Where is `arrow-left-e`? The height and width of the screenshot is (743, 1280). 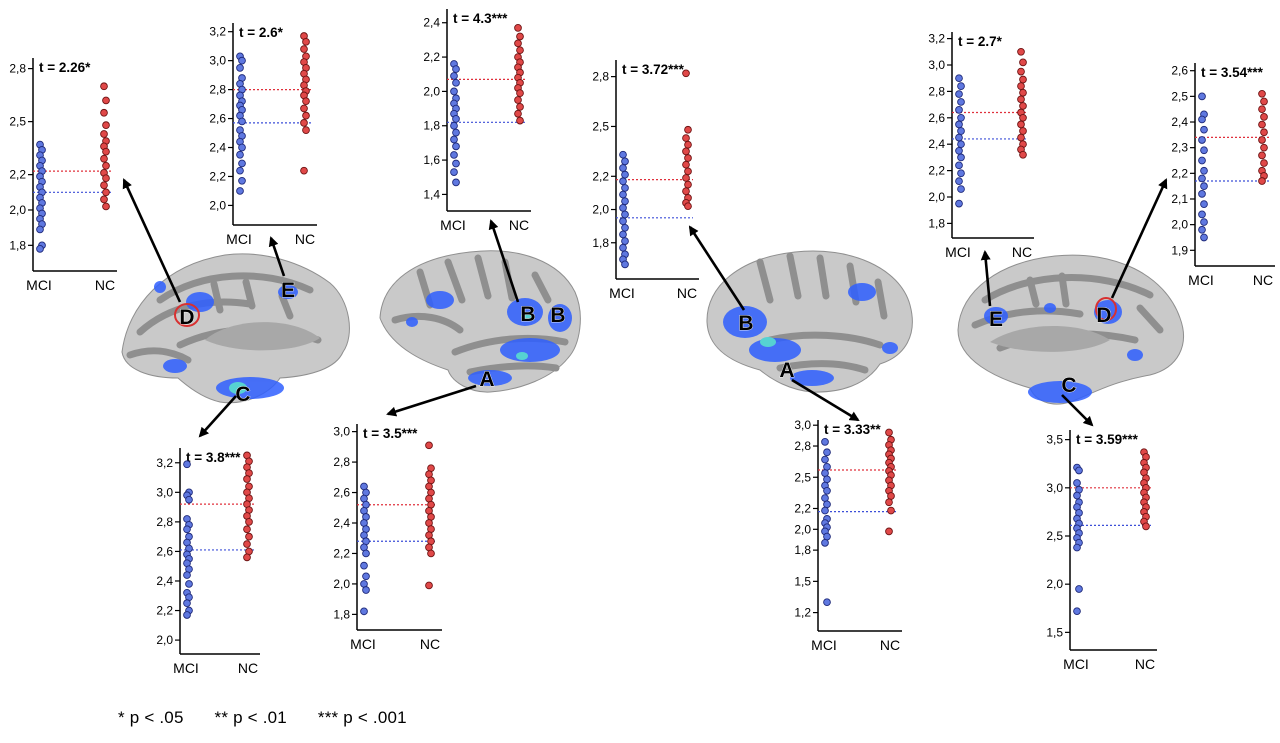
arrow-left-e is located at coordinates (277, 256).